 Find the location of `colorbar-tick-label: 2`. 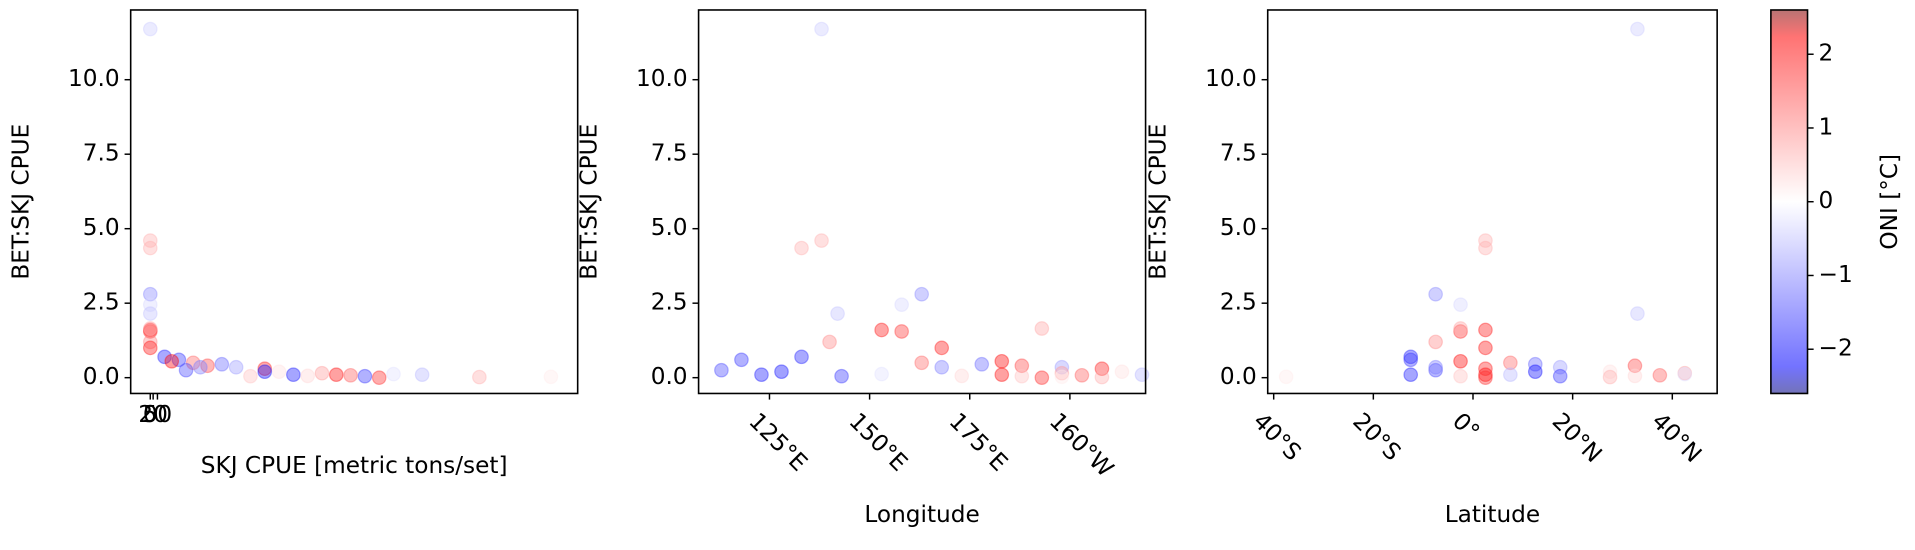

colorbar-tick-label: 2 is located at coordinates (1826, 53).